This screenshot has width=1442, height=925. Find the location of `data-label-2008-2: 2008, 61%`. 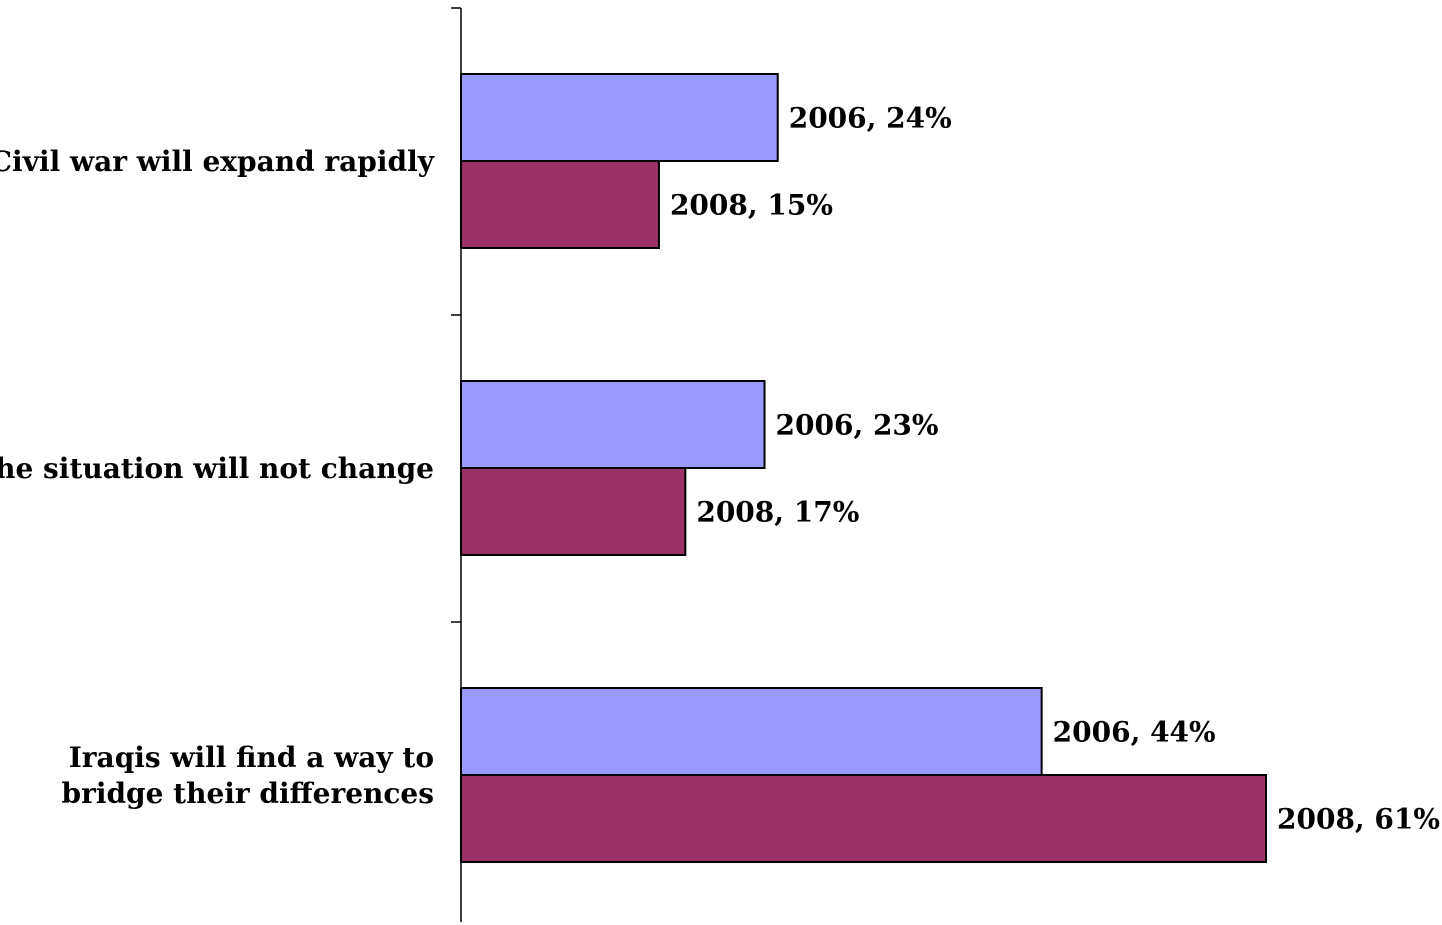

data-label-2008-2: 2008, 61% is located at coordinates (1358, 819).